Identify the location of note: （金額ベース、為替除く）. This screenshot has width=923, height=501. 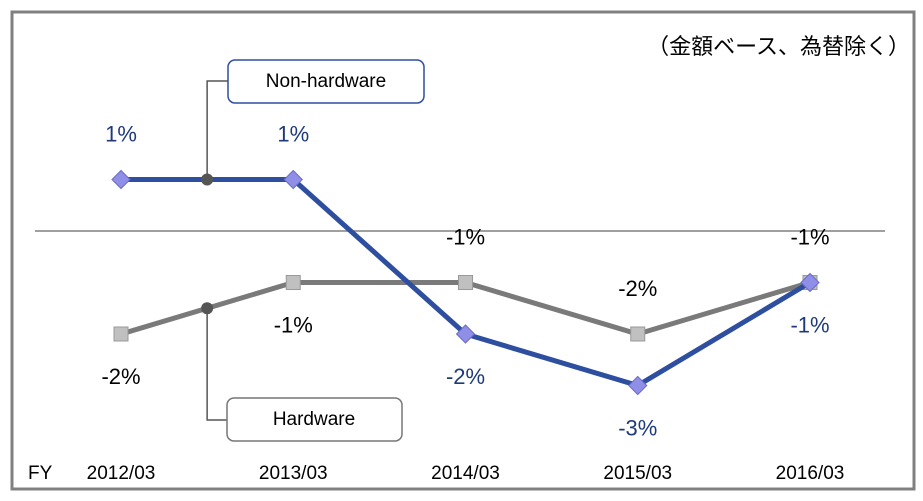
(778, 46).